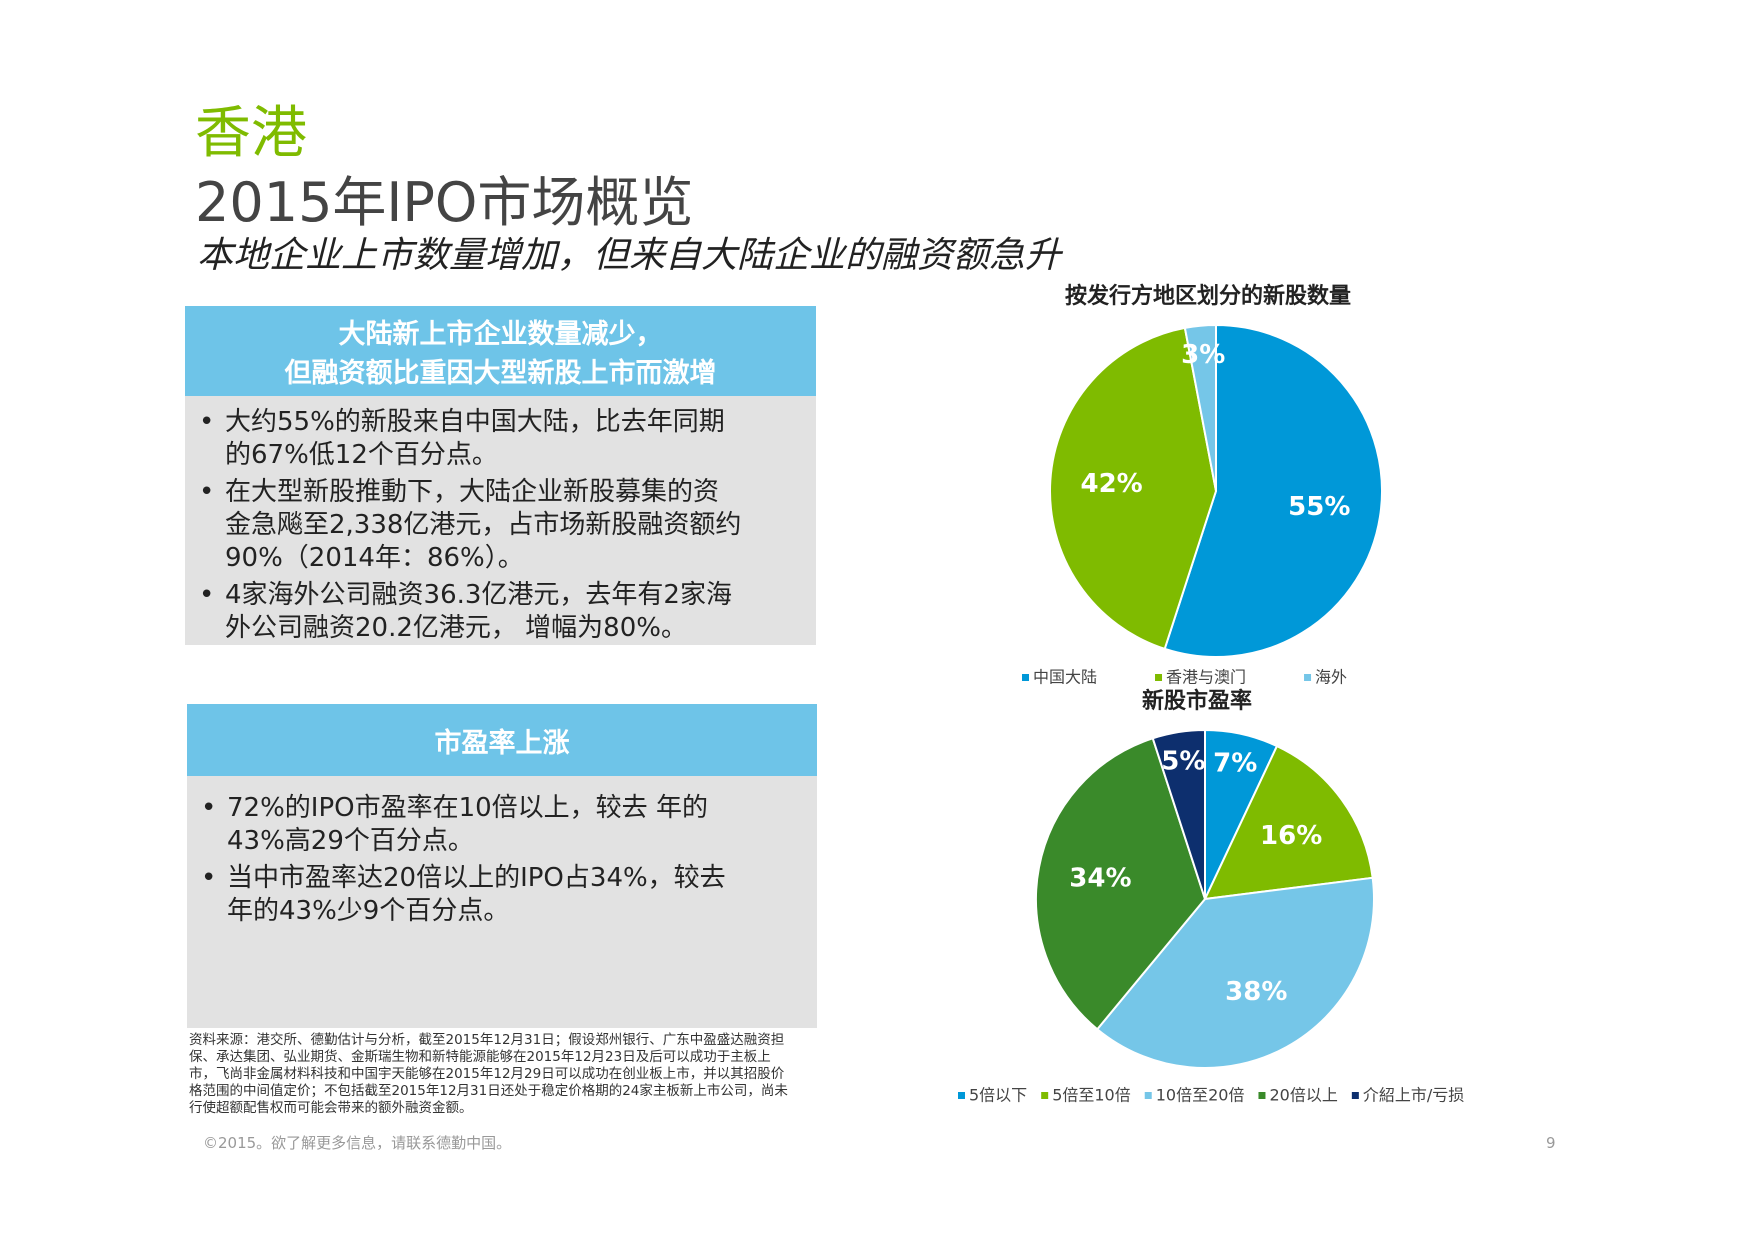  Describe the element at coordinates (1206, 677) in the screenshot. I see `legend-label: 香港与澳门` at that location.